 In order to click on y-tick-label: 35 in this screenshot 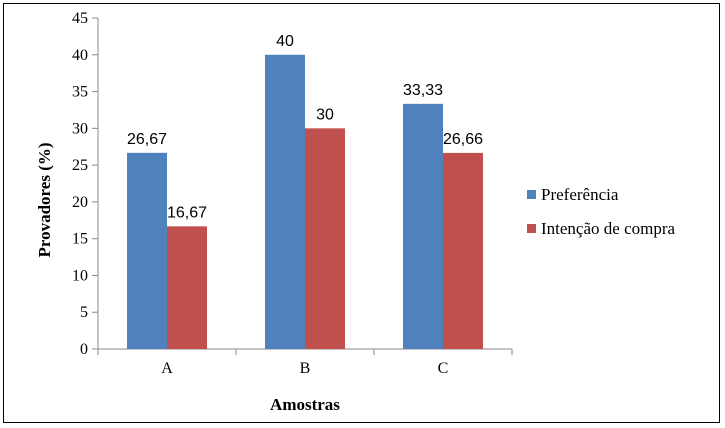, I will do `click(80, 92)`.